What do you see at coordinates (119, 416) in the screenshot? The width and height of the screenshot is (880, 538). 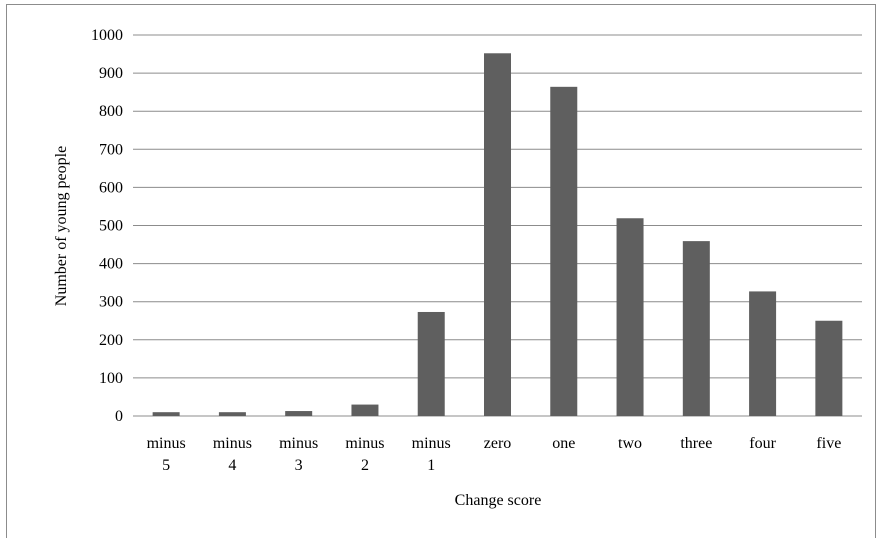 I see `y-tick-label: 0` at bounding box center [119, 416].